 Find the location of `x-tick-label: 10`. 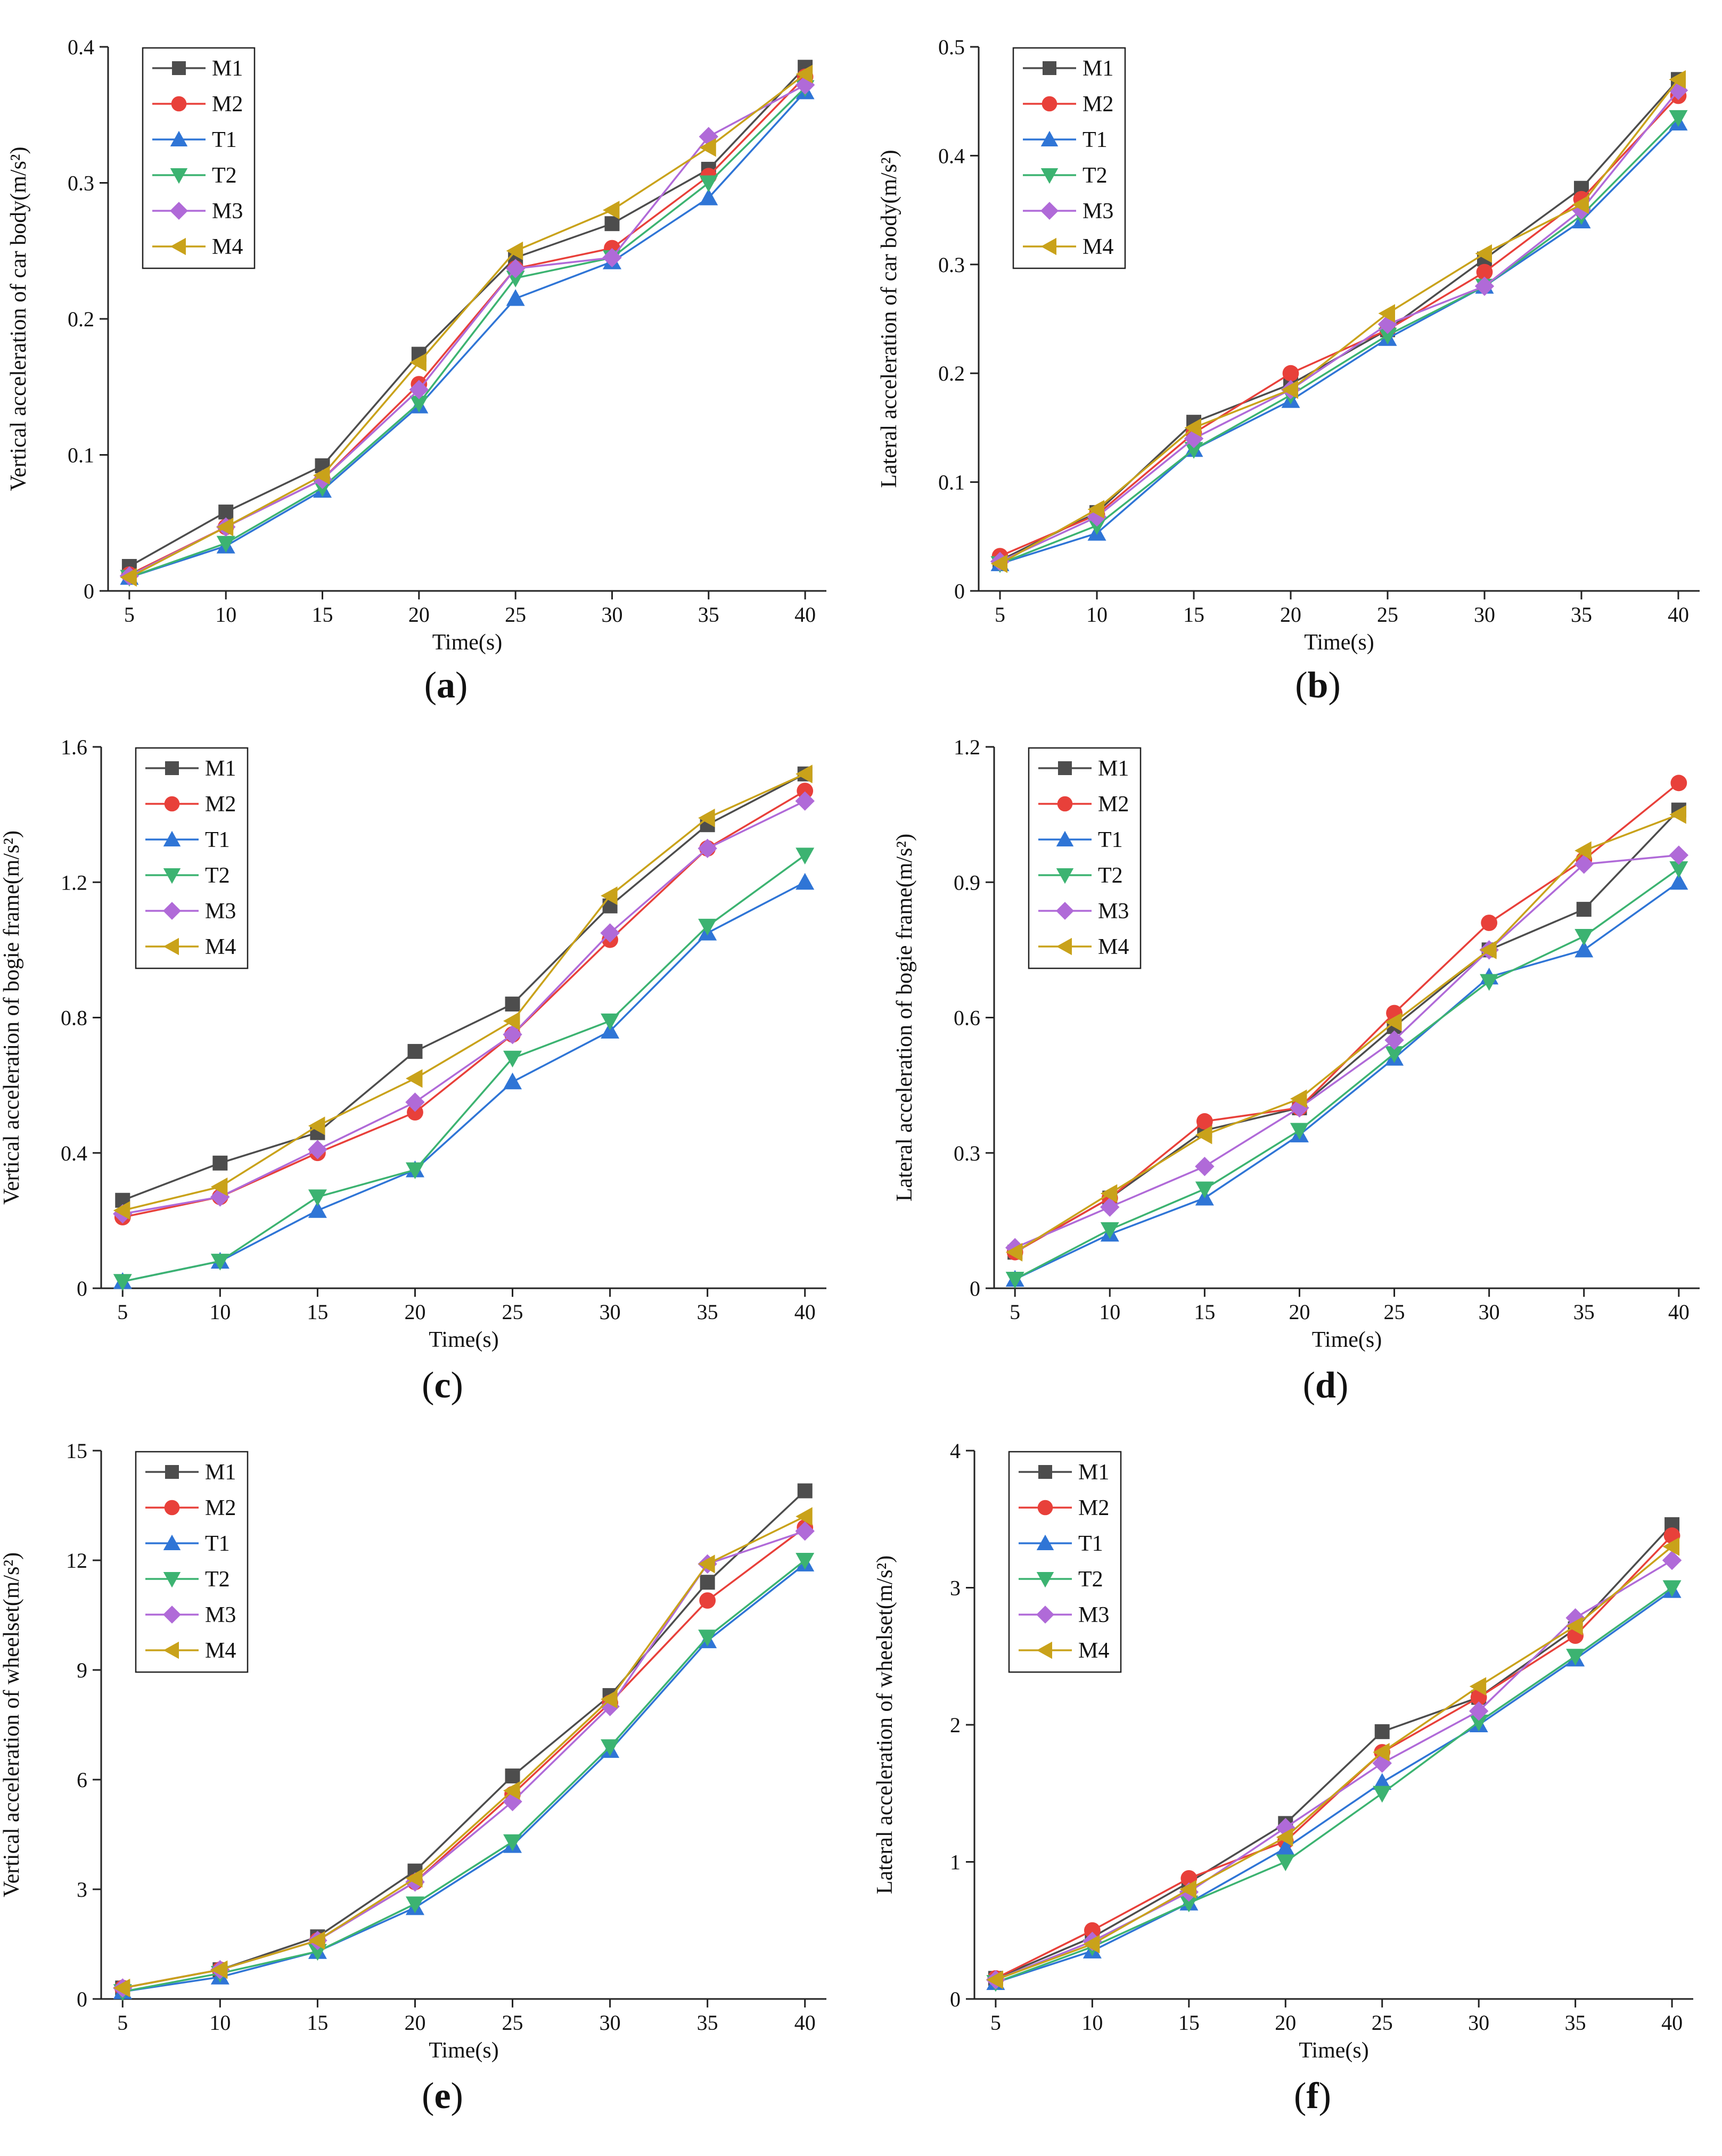

x-tick-label: 10 is located at coordinates (1097, 615).